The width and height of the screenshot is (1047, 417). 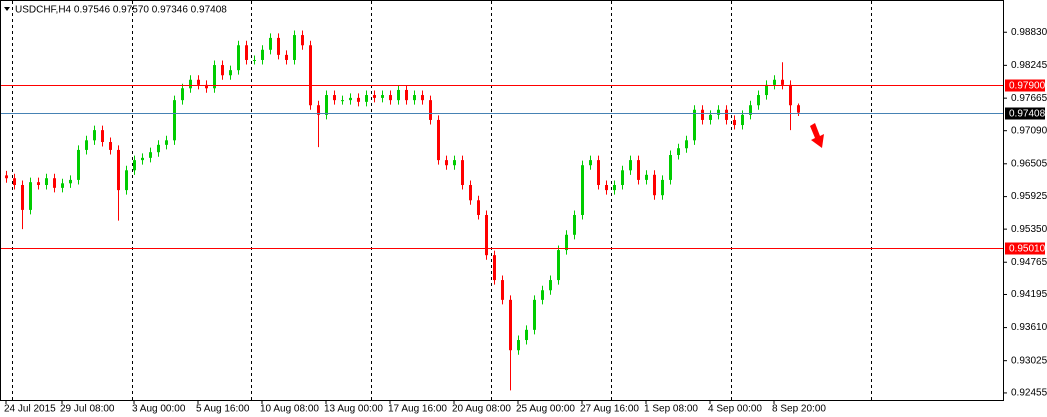 I want to click on y-tick-label: 0.94765, so click(x=1029, y=262).